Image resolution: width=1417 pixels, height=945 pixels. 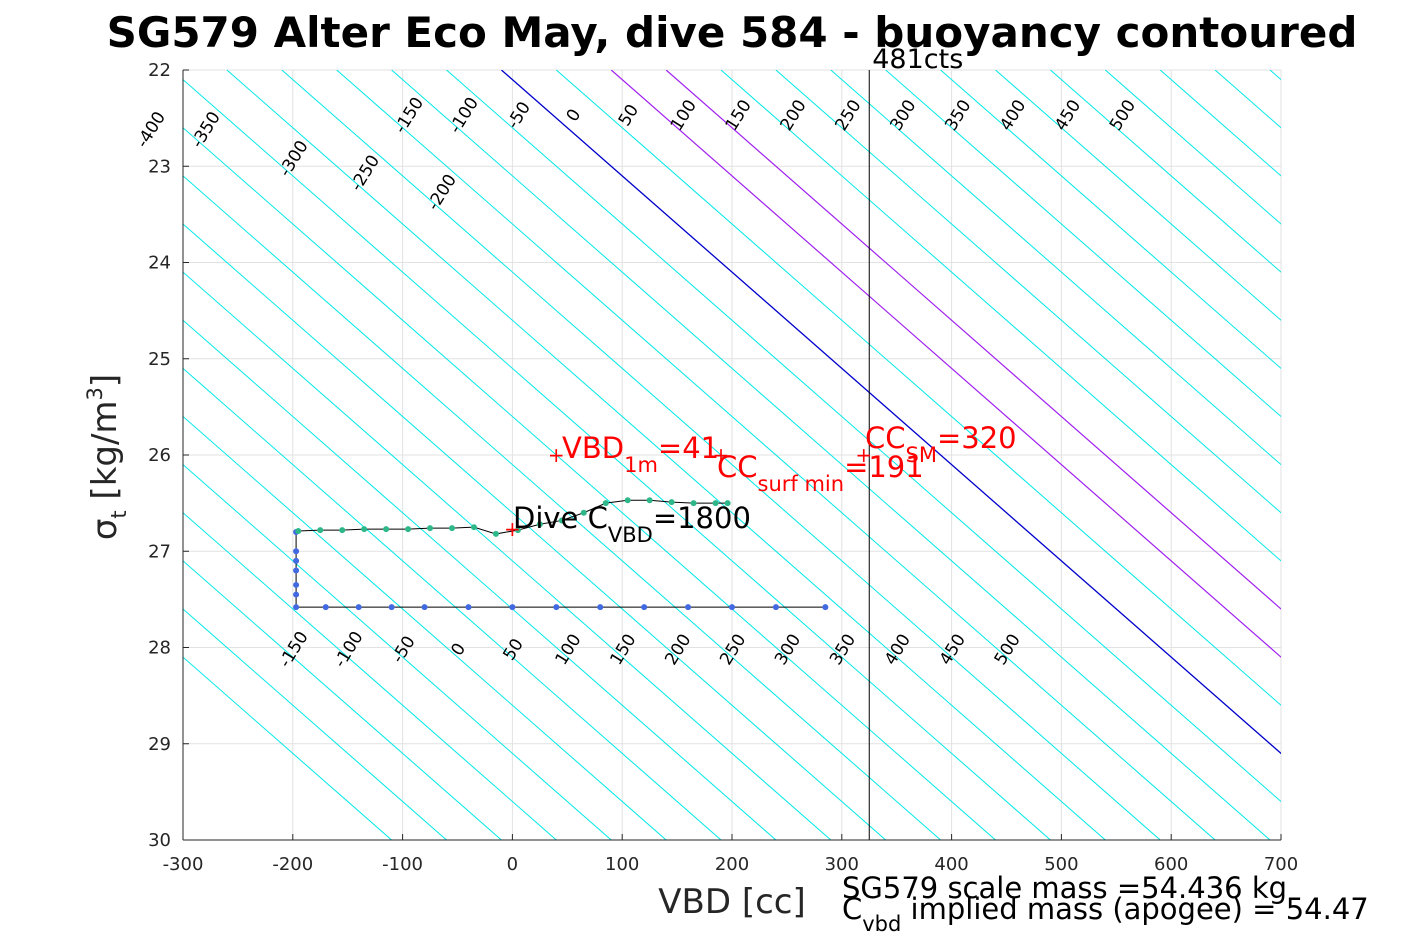 What do you see at coordinates (159, 648) in the screenshot?
I see `y-tick-label: 28` at bounding box center [159, 648].